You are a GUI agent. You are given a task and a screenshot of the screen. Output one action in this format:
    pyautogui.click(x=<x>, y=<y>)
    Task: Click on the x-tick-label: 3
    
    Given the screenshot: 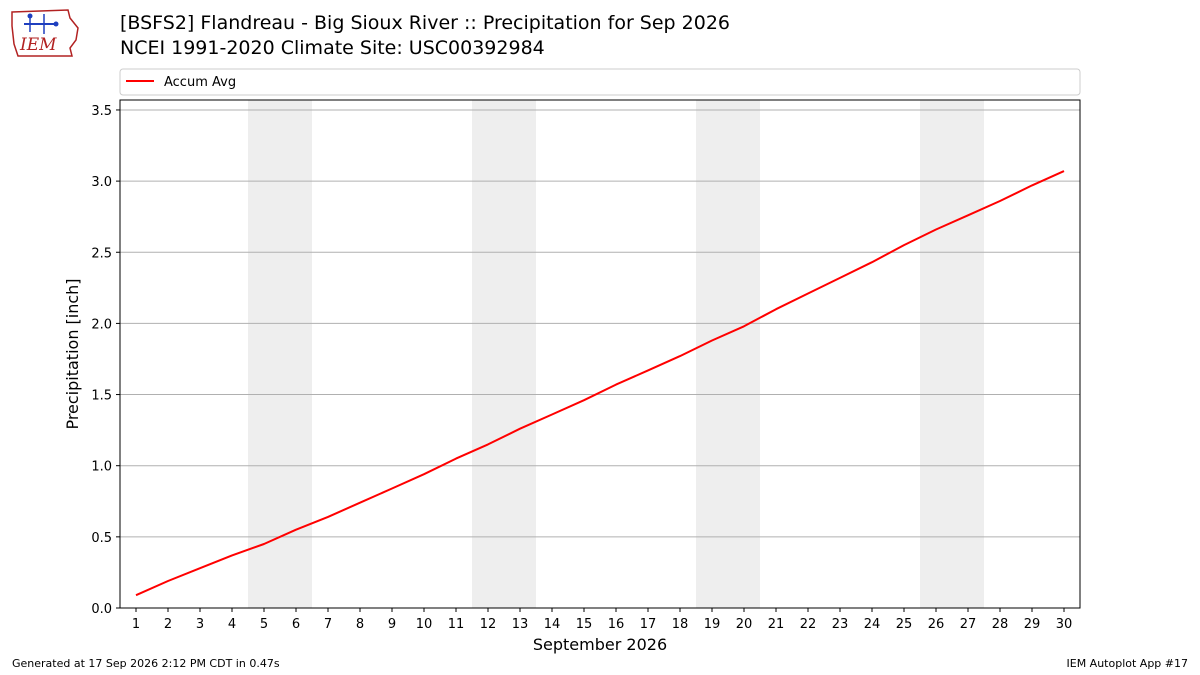 What is the action you would take?
    pyautogui.click(x=200, y=624)
    